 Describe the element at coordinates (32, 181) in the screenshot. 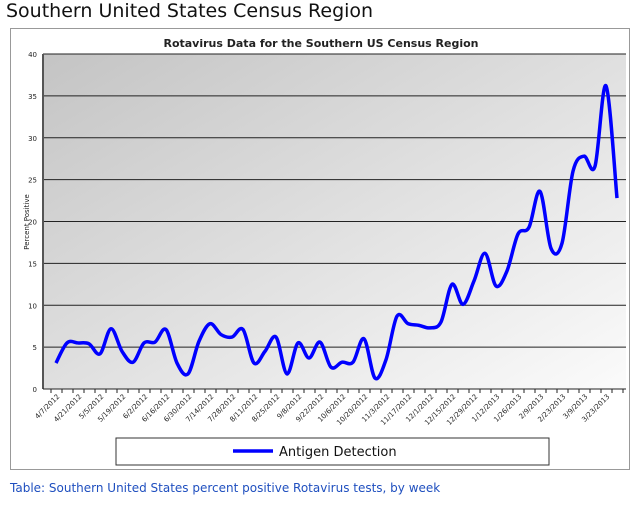

I see `y-tick-label: 25` at that location.